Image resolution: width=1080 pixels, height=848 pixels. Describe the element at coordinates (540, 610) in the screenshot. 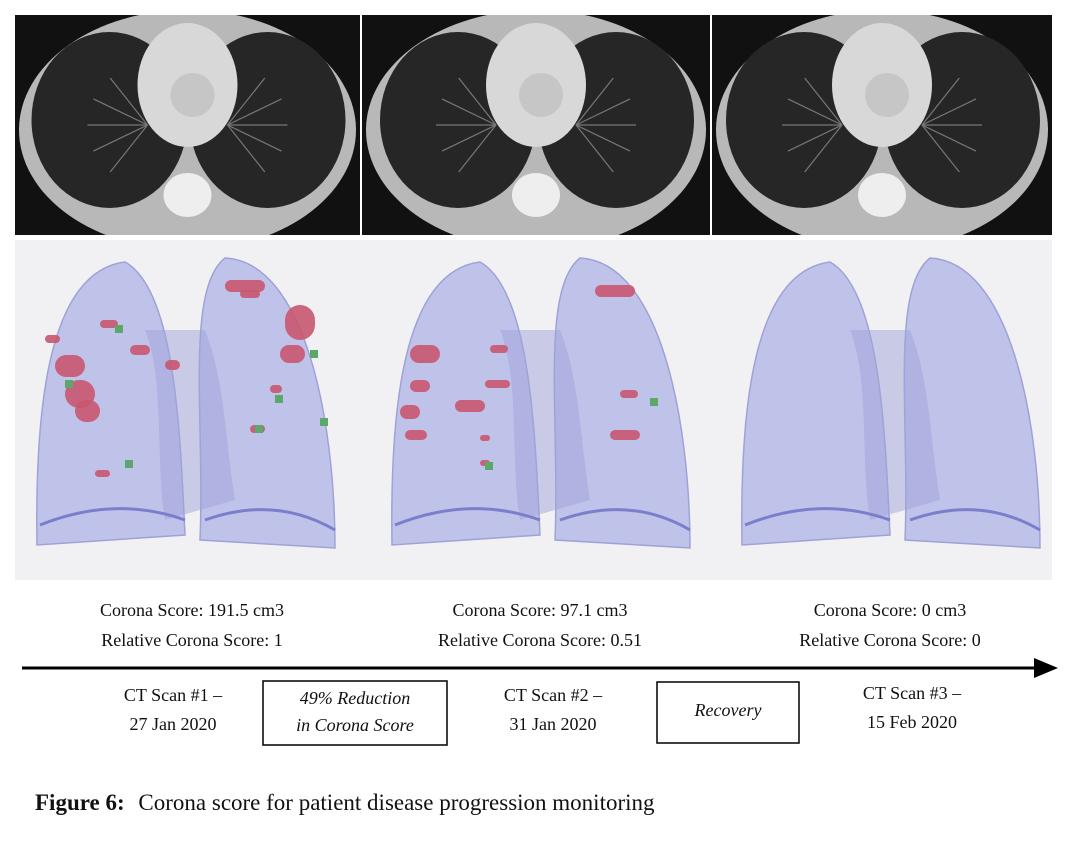

I see `score: Corona Score: 97.1 cm3` at that location.